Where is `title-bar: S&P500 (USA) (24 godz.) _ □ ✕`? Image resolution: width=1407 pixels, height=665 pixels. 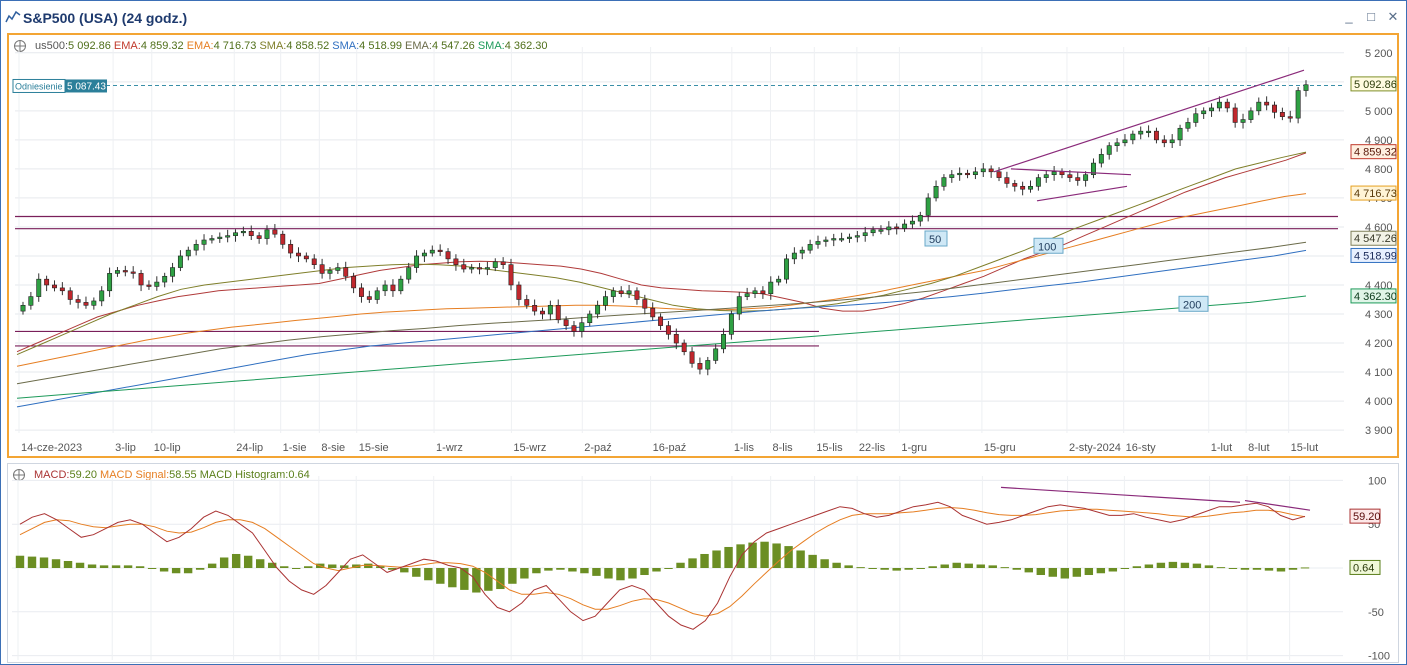
title-bar: S&P500 (USA) (24 godz.) _ □ ✕ is located at coordinates (703, 17).